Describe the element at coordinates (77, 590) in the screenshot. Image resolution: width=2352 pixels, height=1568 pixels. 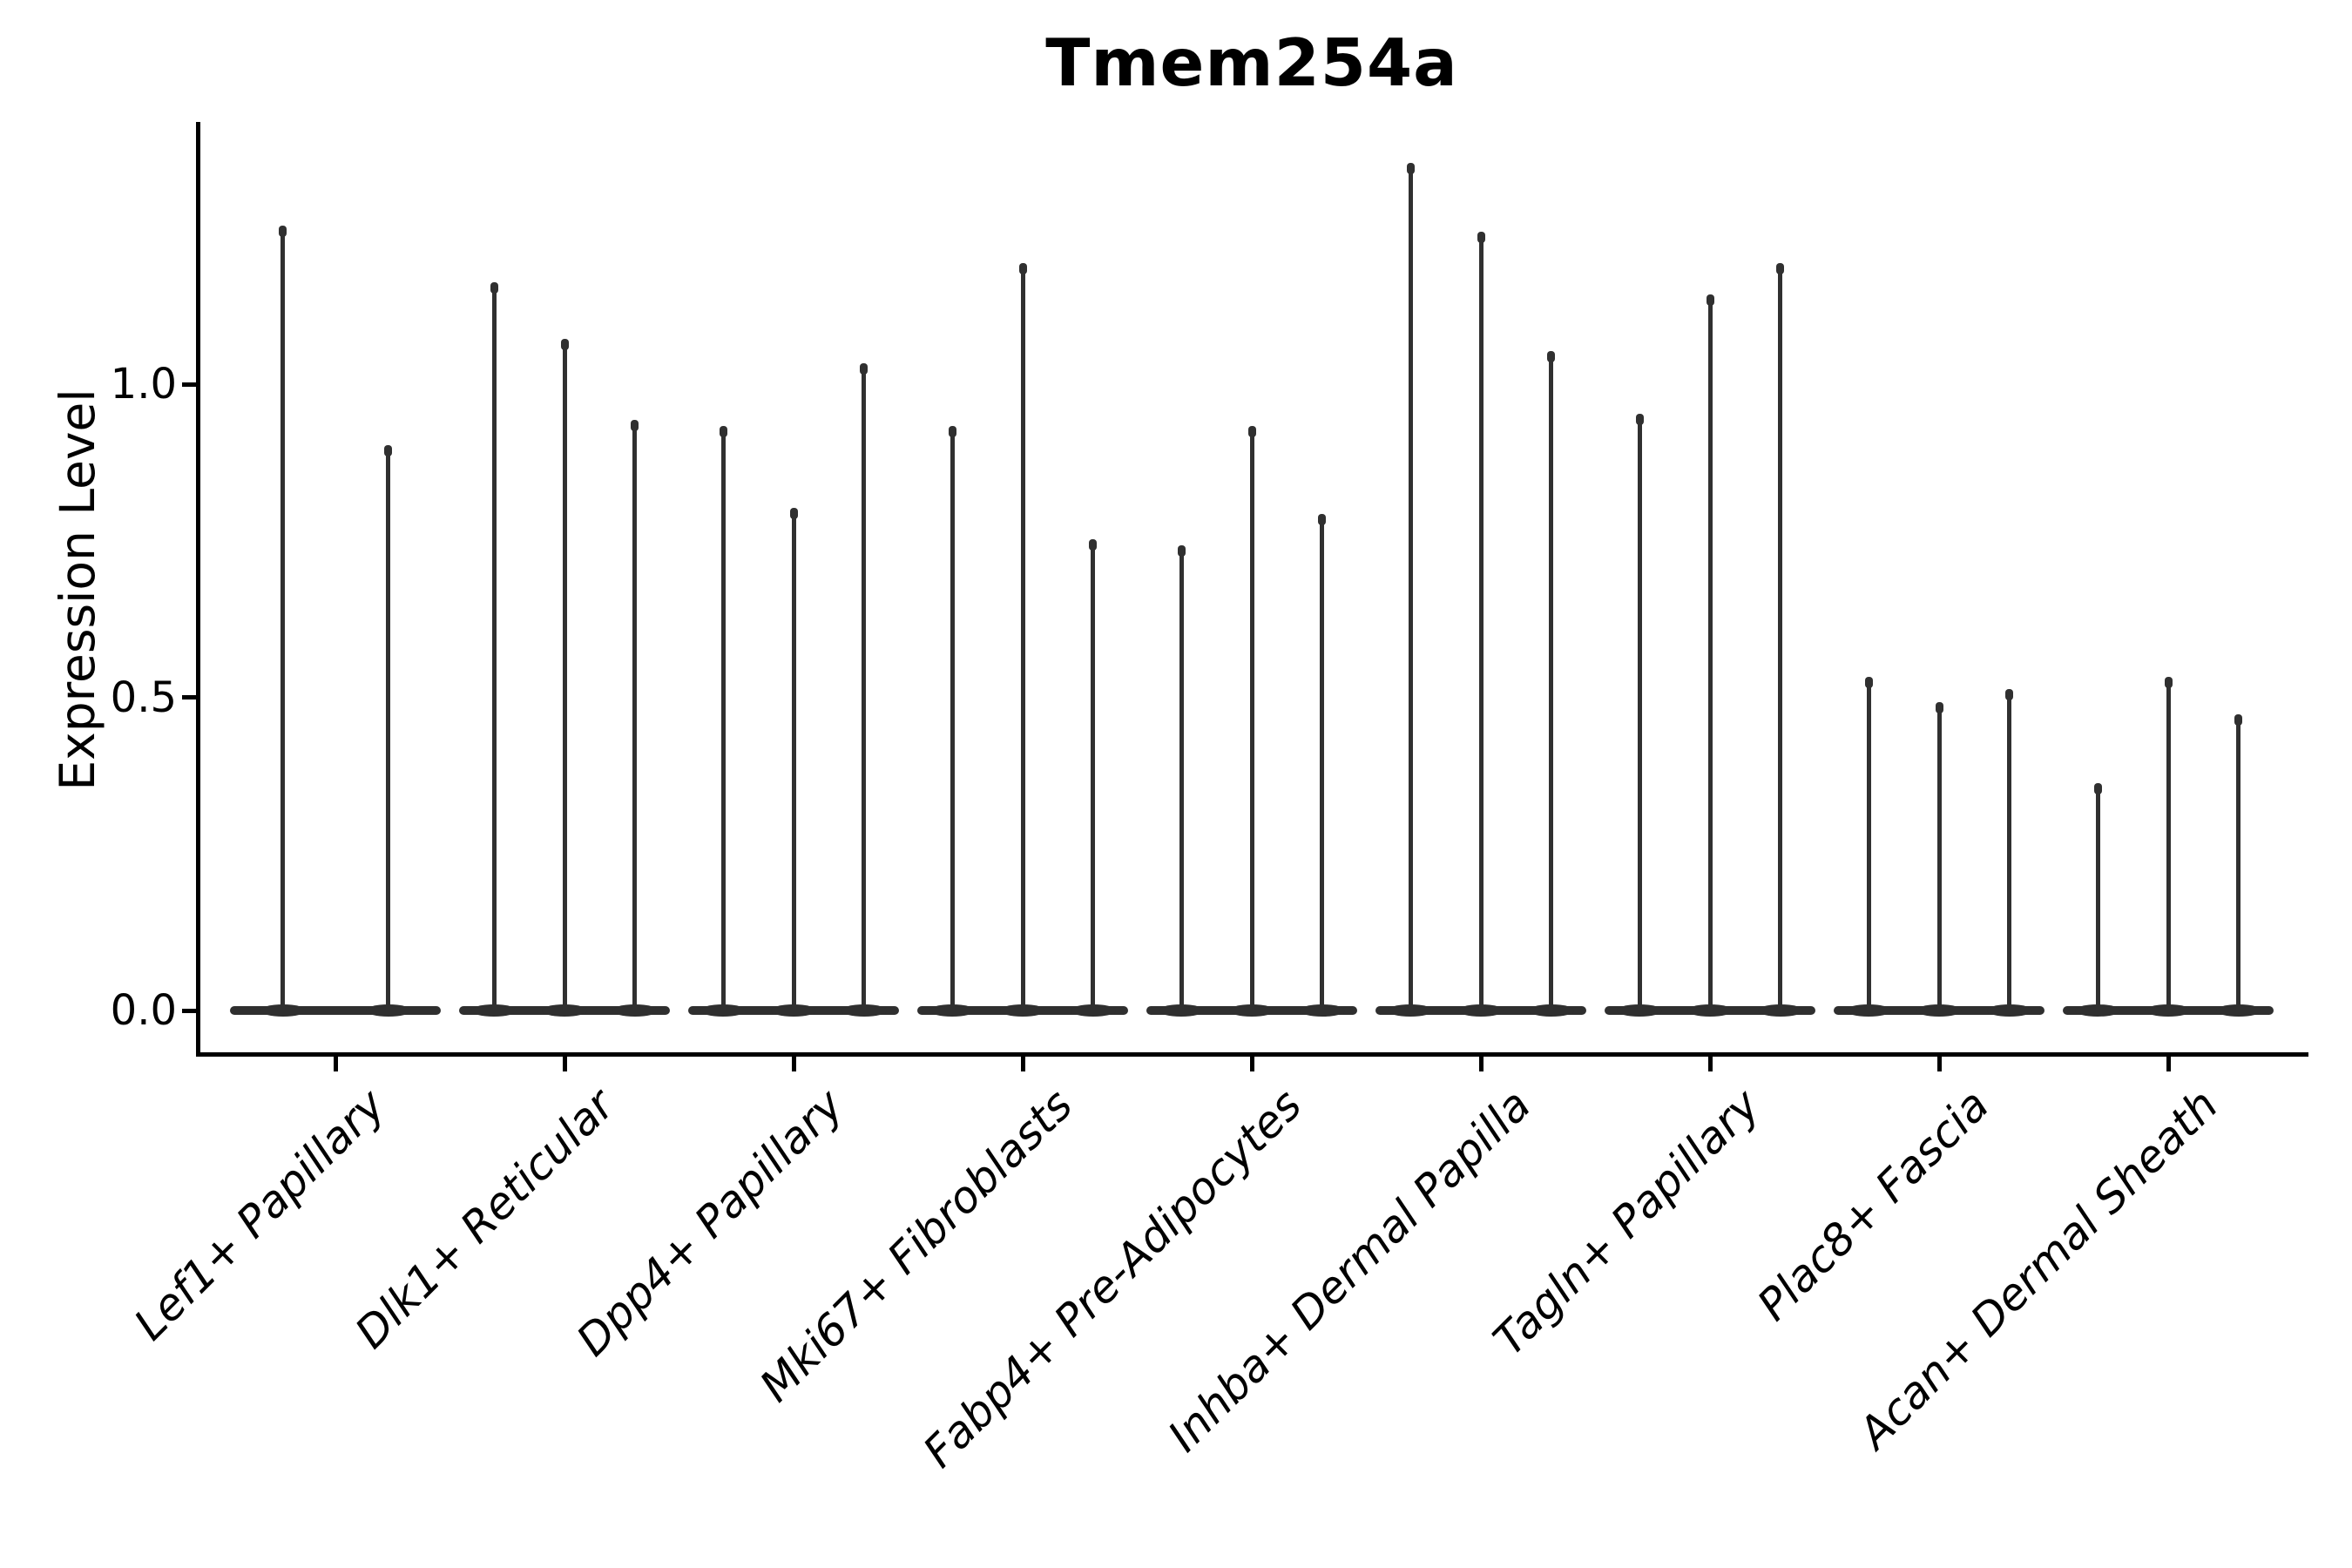
I see `y-axis-label: Expression Level` at that location.